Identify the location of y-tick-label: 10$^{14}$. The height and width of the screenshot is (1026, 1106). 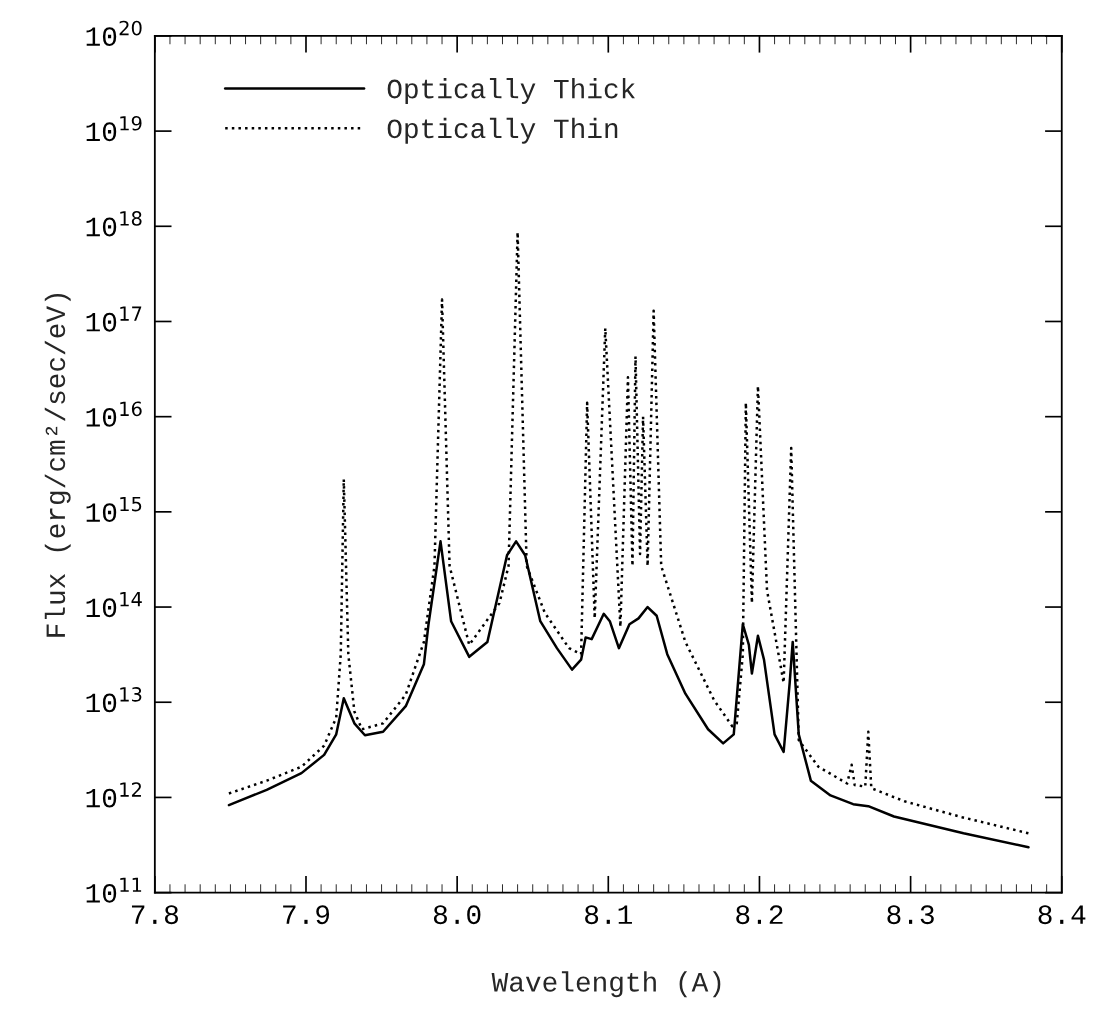
(114, 605).